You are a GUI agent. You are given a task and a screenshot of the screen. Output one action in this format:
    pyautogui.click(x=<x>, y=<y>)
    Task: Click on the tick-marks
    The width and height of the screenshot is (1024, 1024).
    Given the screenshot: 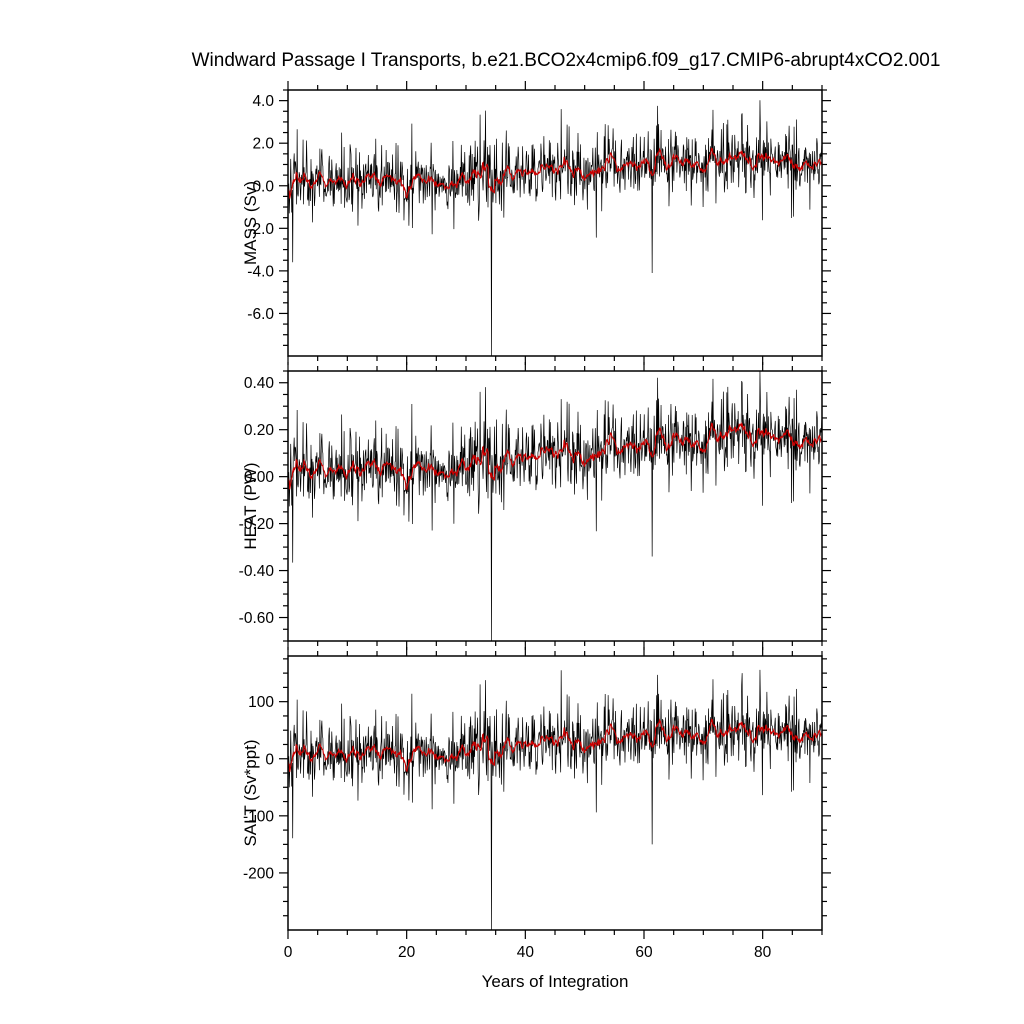 What is the action you would take?
    pyautogui.click(x=555, y=223)
    